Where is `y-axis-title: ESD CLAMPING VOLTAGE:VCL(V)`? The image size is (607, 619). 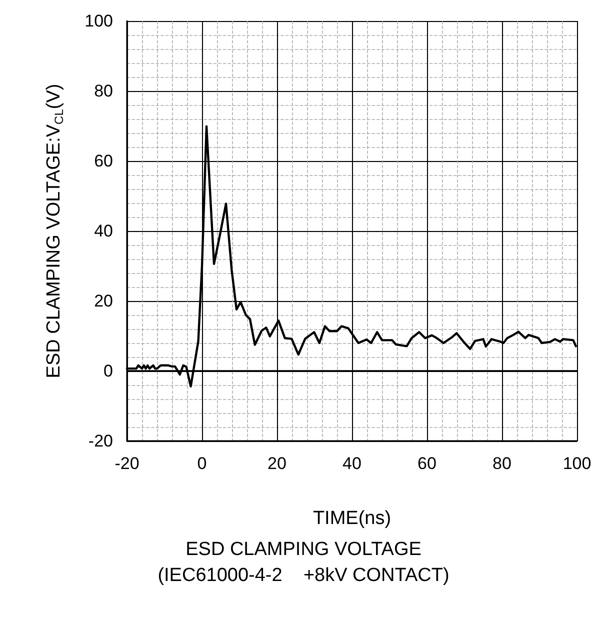
y-axis-title: ESD CLAMPING VOLTAGE:VCL(V) is located at coordinates (55, 231).